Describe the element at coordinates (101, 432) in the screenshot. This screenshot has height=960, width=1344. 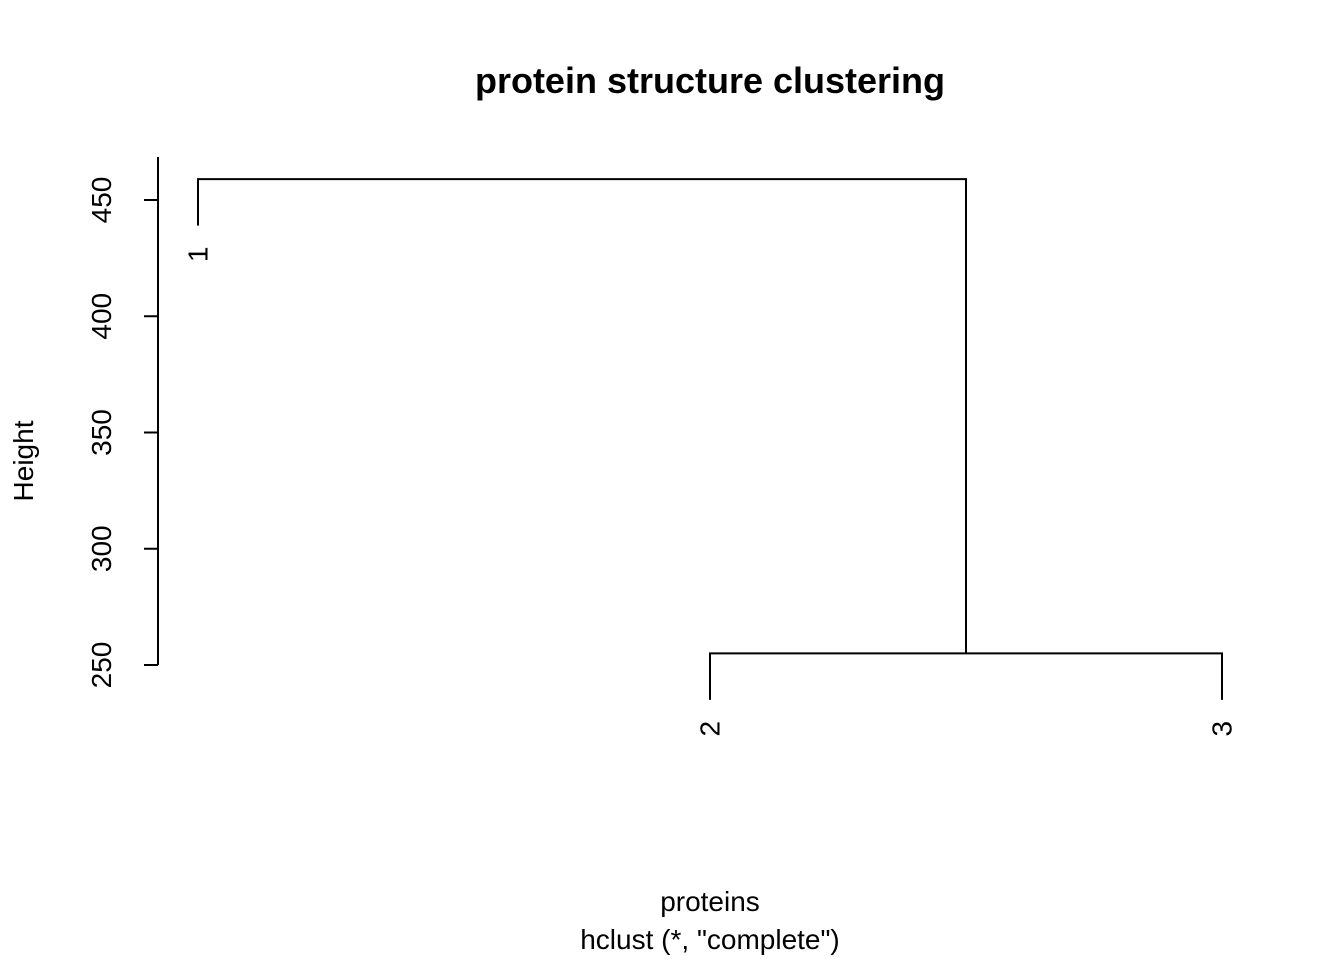
I see `y-tick-label-350: 350` at that location.